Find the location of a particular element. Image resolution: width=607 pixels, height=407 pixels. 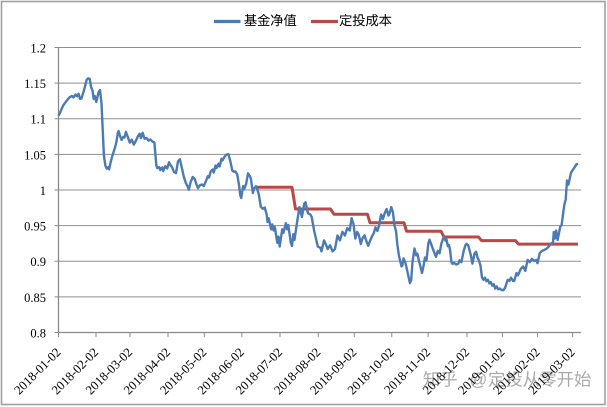

svg-text: 1.2 is located at coordinates (38, 49).